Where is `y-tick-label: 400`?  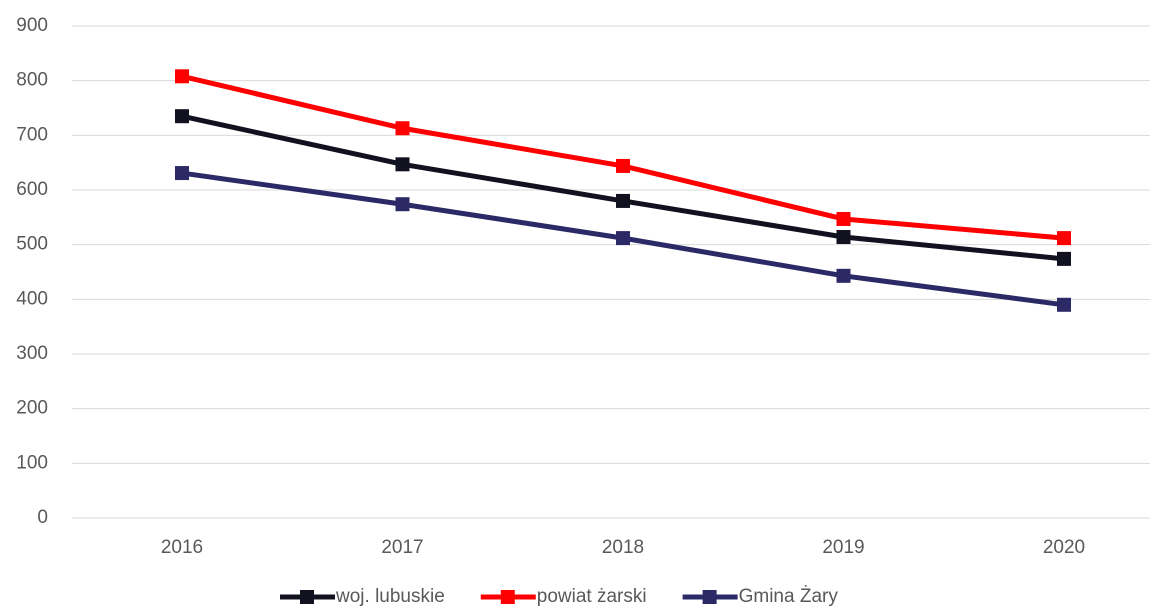
y-tick-label: 400 is located at coordinates (32, 298).